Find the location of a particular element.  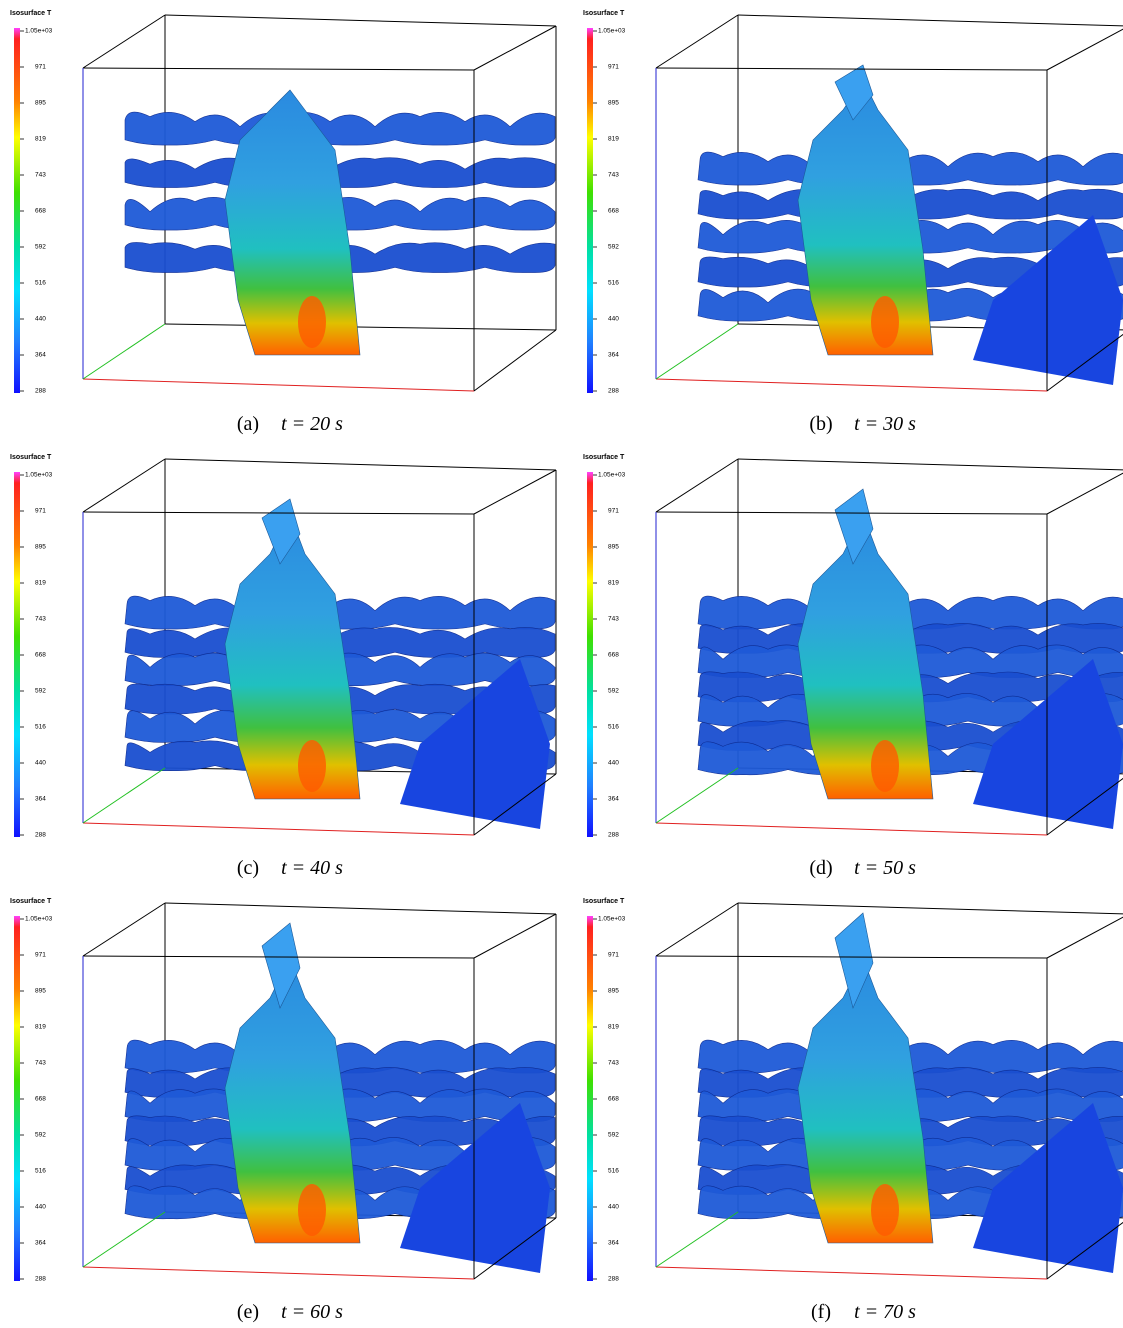

caption-text: t = 20 s is located at coordinates (312, 424).